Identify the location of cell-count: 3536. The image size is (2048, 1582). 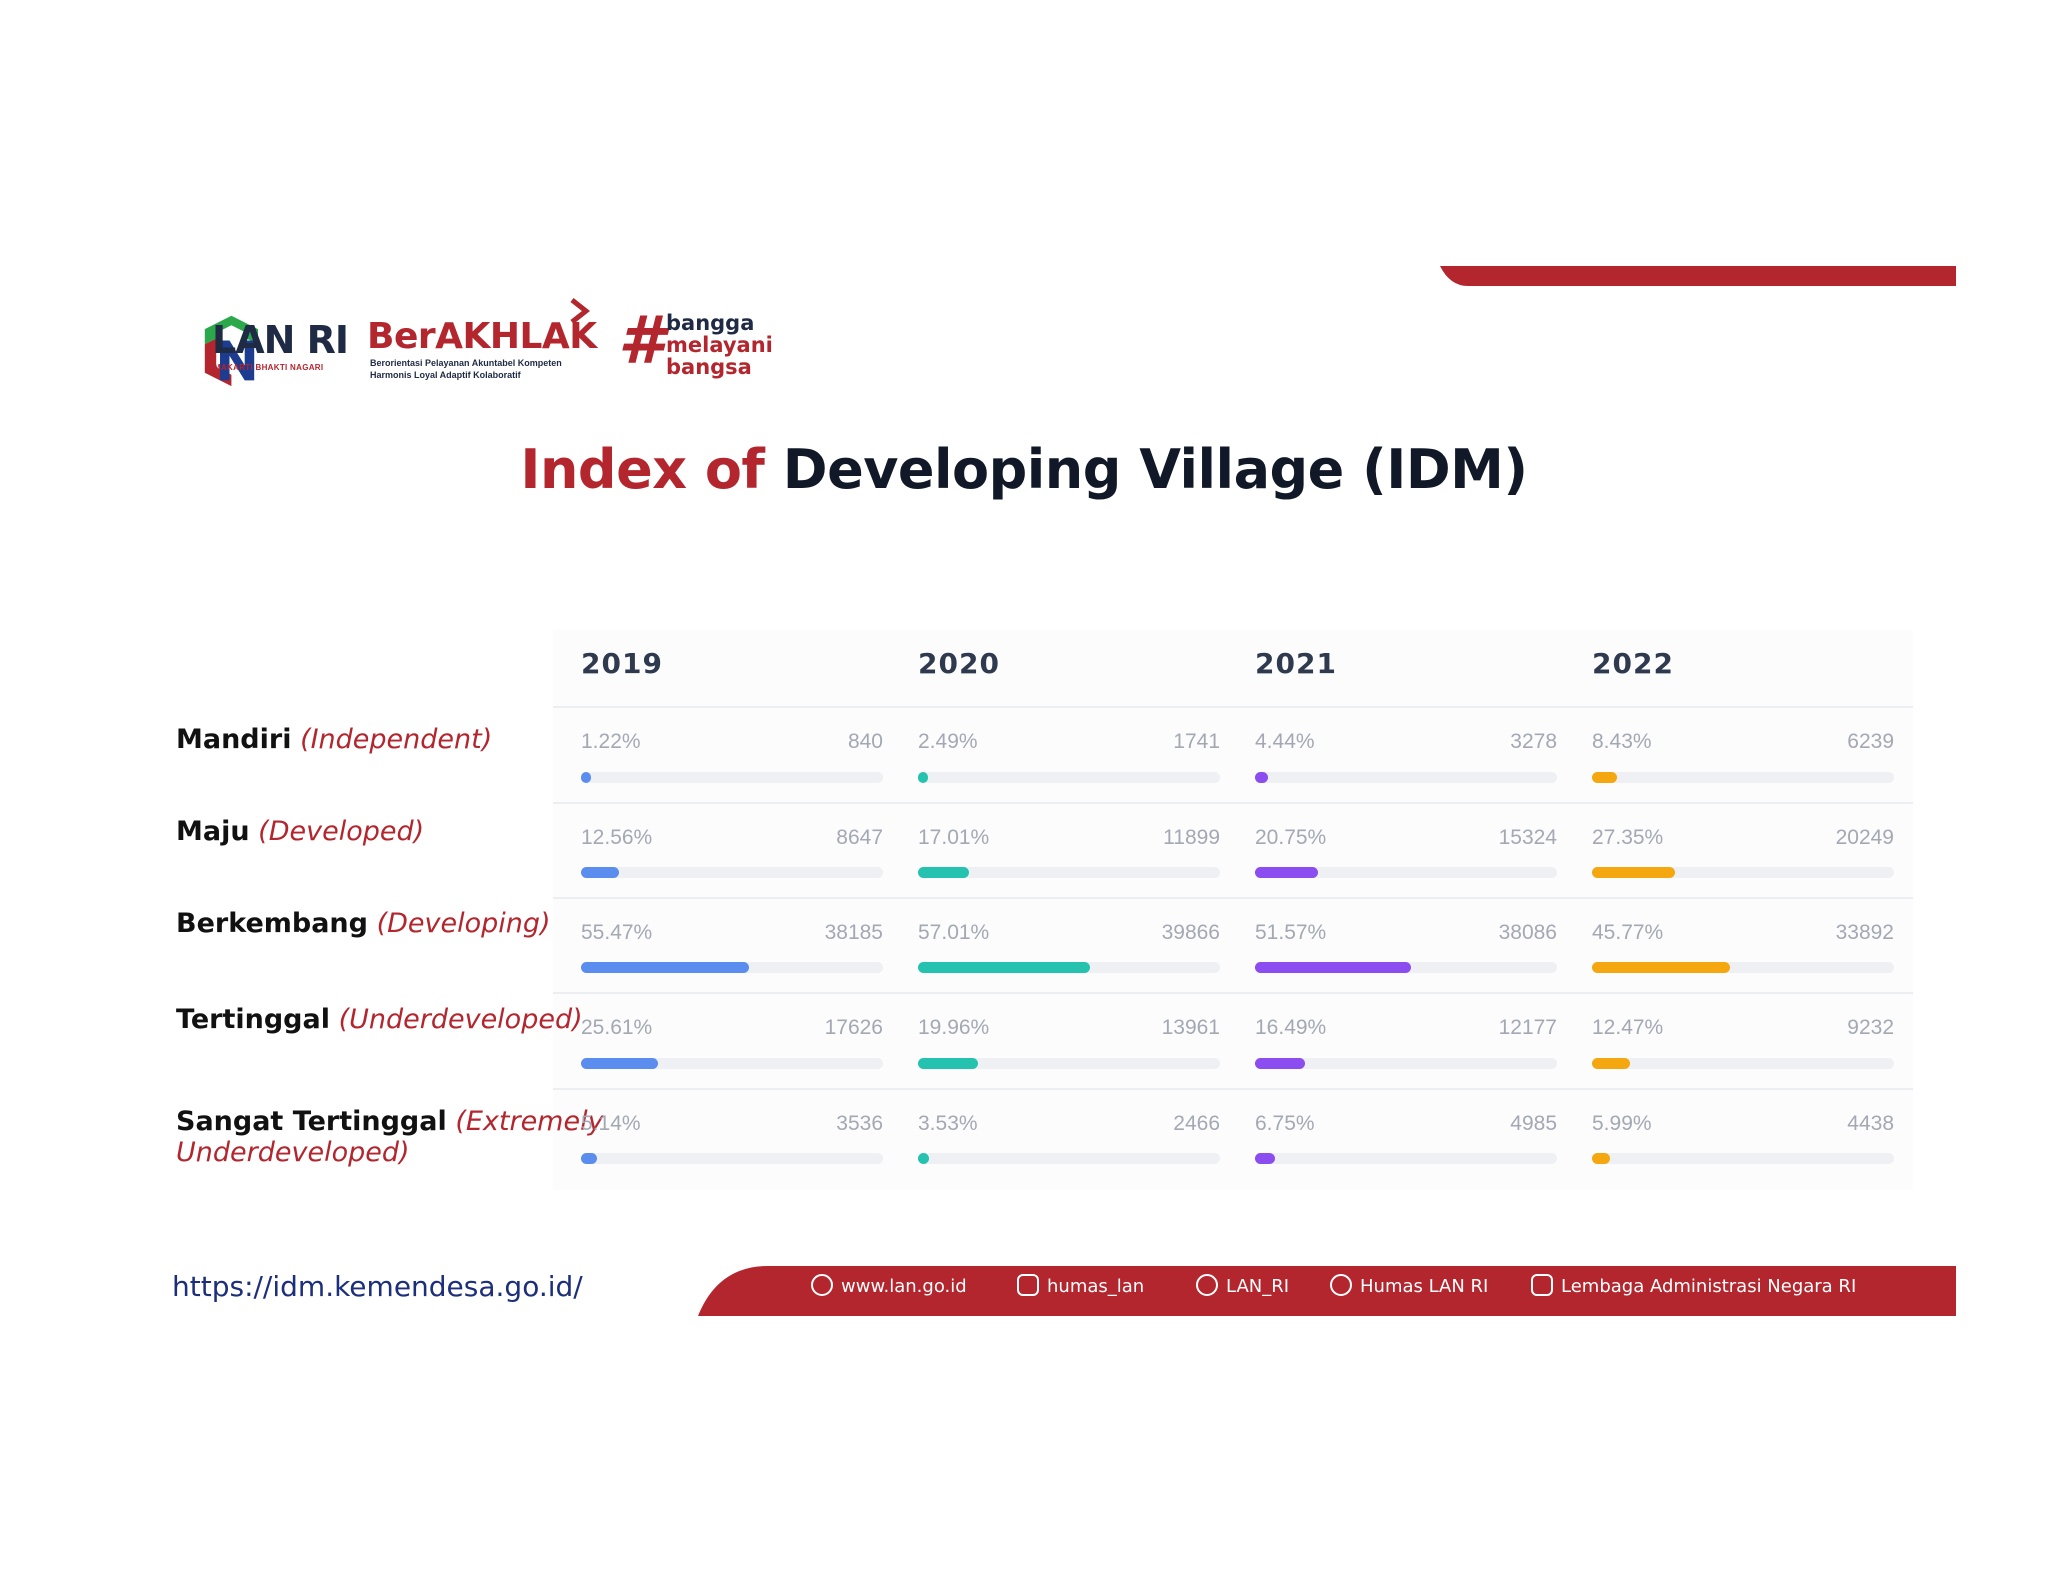
(859, 1123).